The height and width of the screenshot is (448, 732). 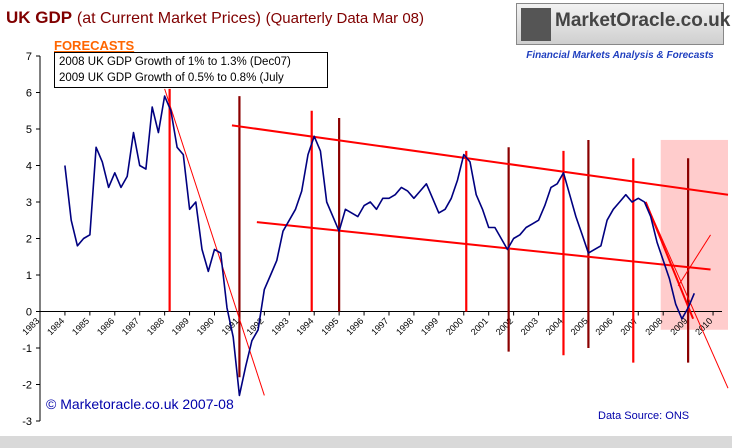 I want to click on x-tick-label: 1985, so click(x=80, y=326).